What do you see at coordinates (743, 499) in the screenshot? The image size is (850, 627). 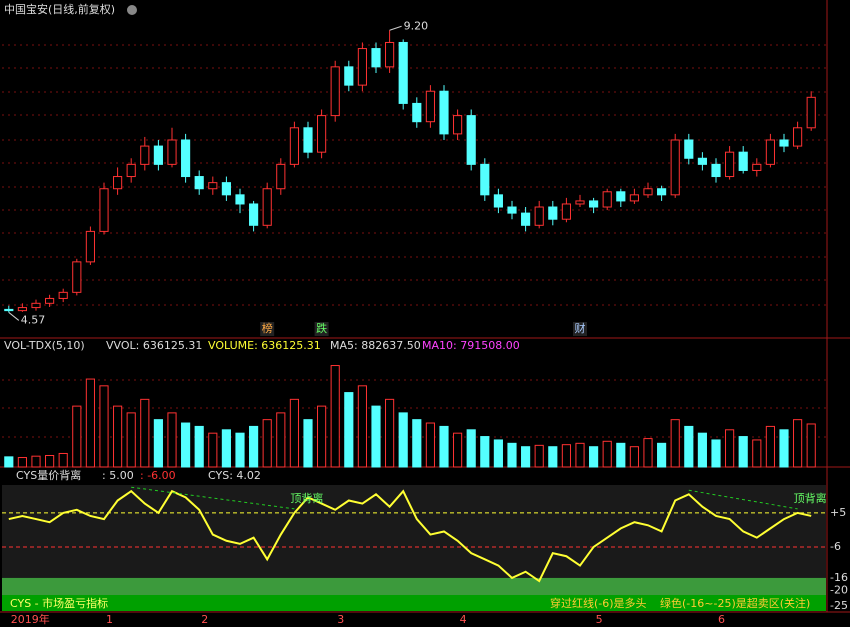 I see `divergence-line` at bounding box center [743, 499].